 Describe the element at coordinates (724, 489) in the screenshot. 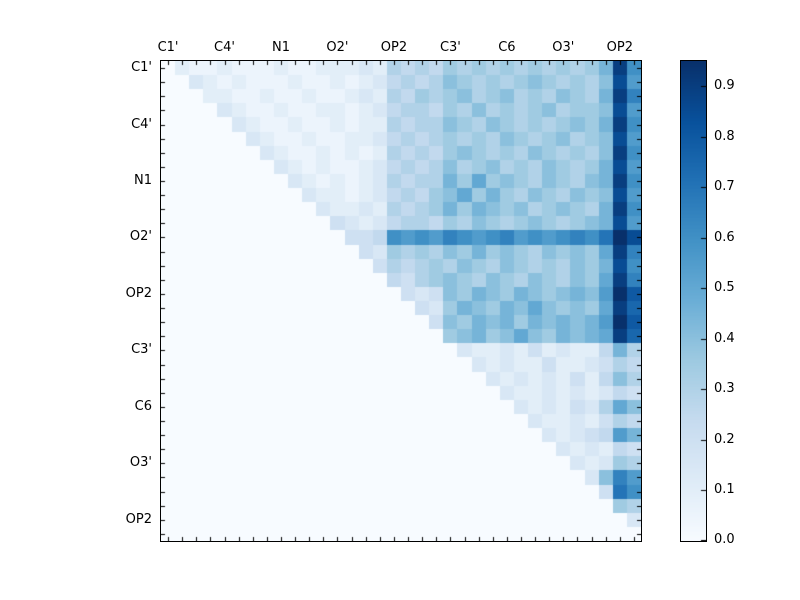

I see `colorbar-tick-label: 0.1` at that location.